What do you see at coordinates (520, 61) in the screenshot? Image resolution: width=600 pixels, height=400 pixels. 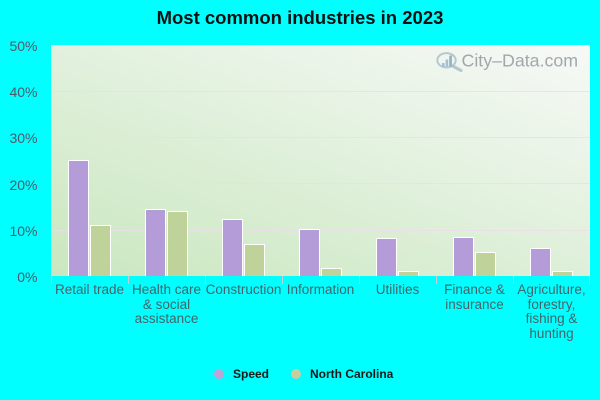 I see `svg-text: City–Data.com` at bounding box center [520, 61].